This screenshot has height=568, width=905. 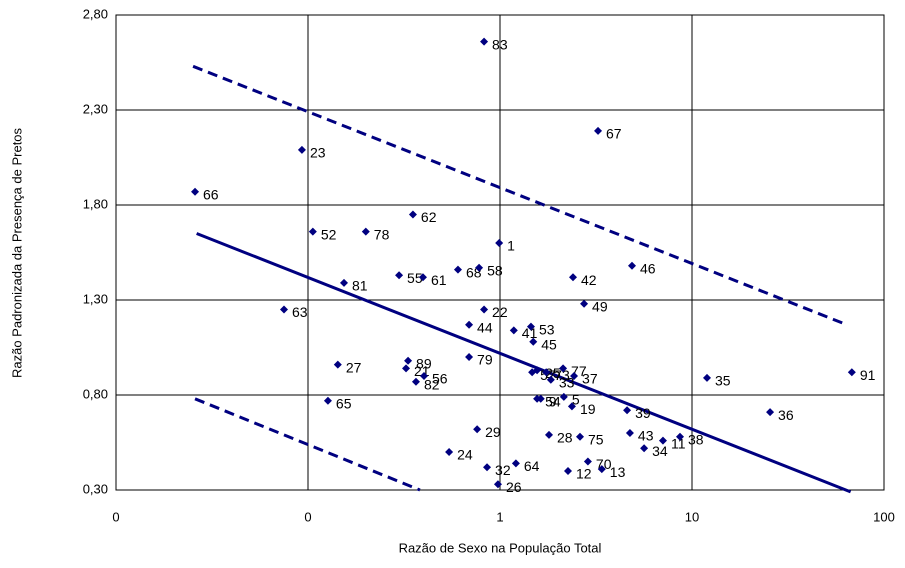 I want to click on point-label: 45, so click(x=549, y=345).